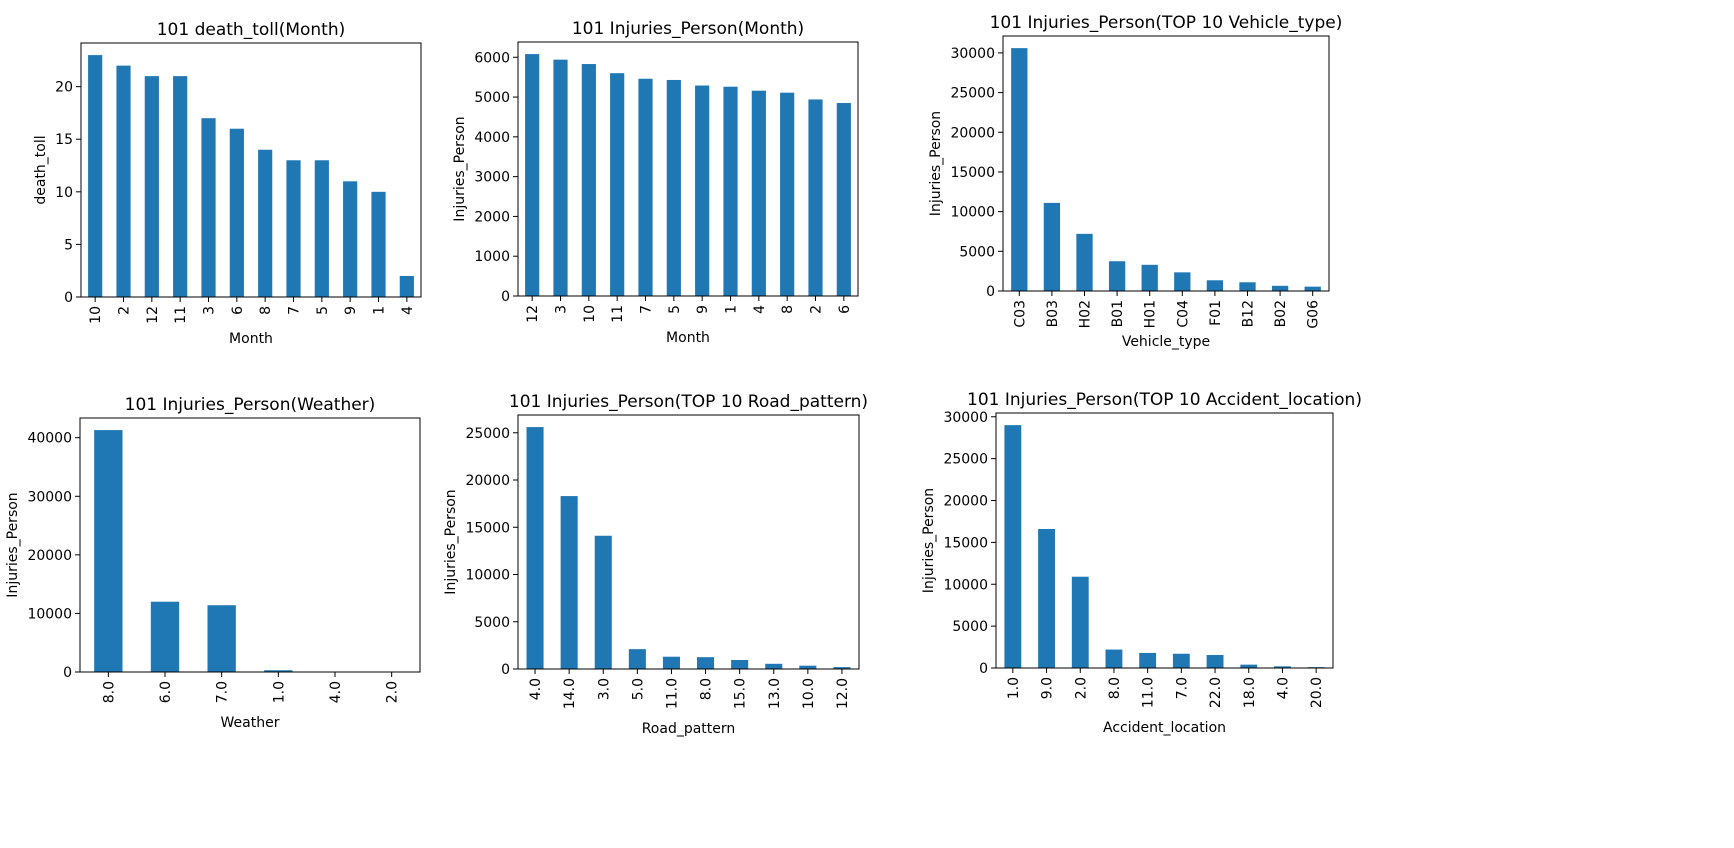 This screenshot has height=848, width=1734. I want to click on y-tick-label: 4000, so click(492, 138).